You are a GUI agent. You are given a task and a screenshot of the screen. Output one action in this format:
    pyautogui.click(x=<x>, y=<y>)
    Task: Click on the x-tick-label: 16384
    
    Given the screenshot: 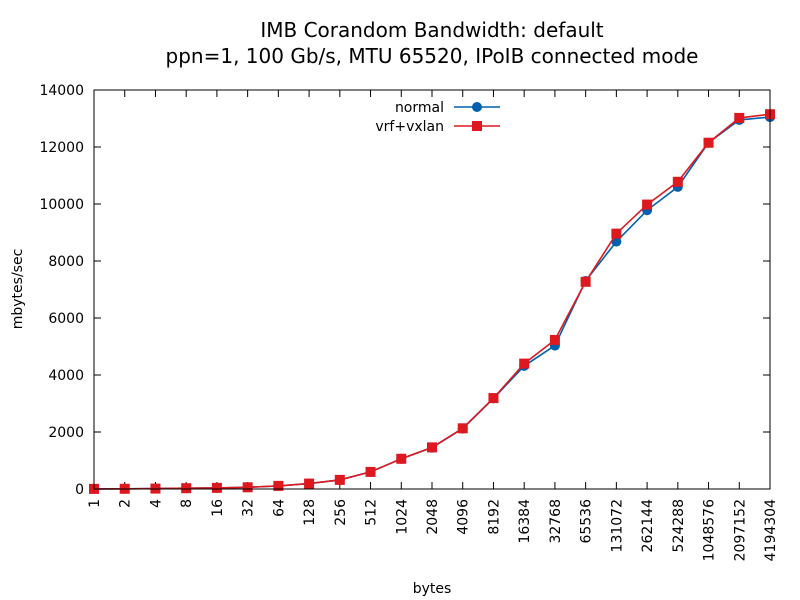 What is the action you would take?
    pyautogui.click(x=525, y=521)
    